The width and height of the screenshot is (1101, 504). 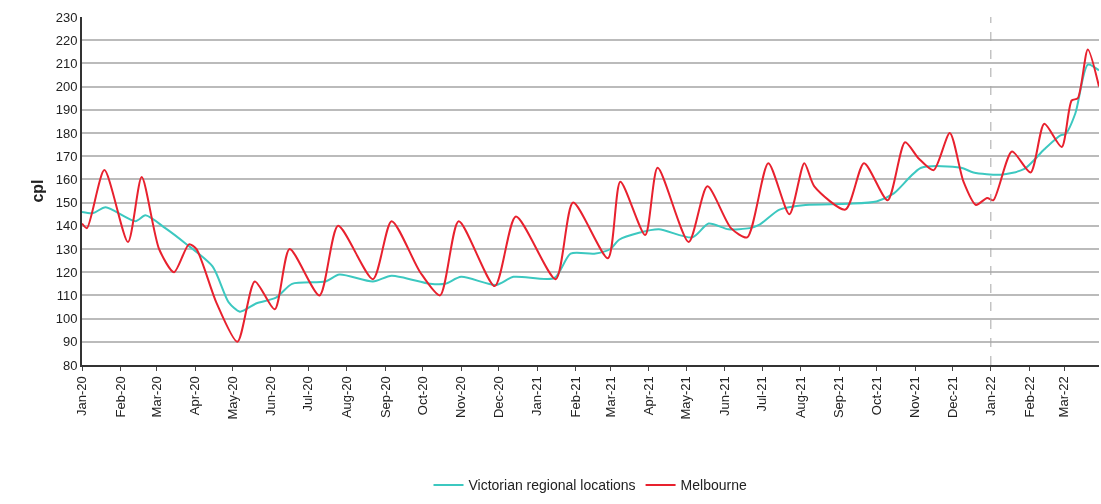 What do you see at coordinates (385, 397) in the screenshot?
I see `x-tick-label: Sep-20` at bounding box center [385, 397].